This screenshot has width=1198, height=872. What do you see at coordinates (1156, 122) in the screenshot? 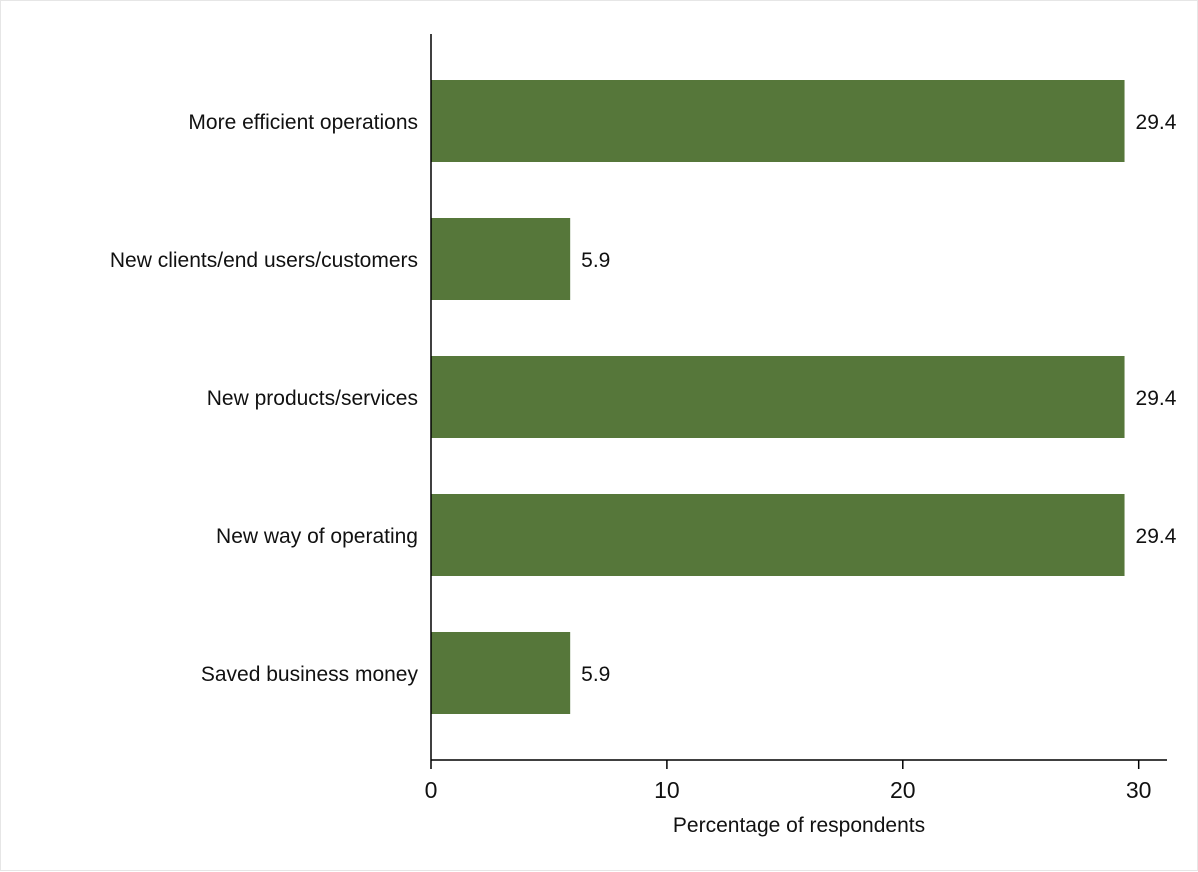
I see `value-label-1: 29.4` at bounding box center [1156, 122].